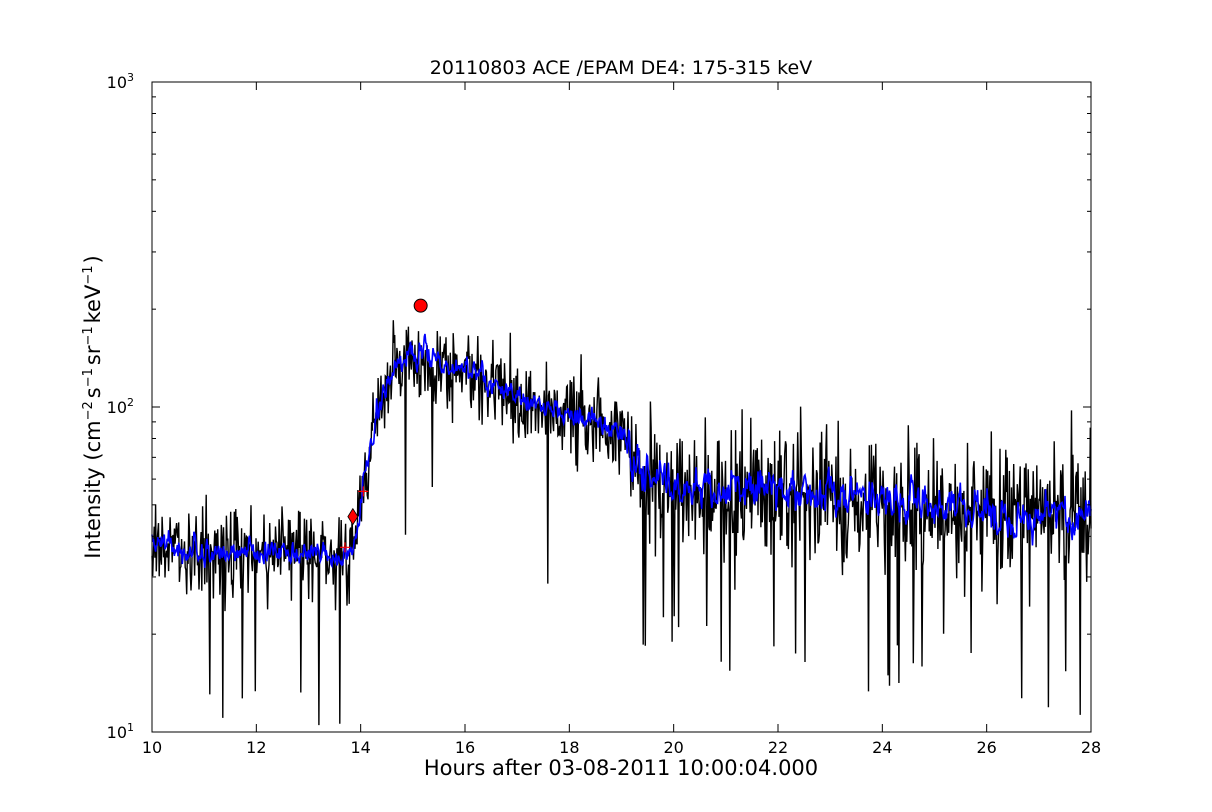 This screenshot has height=812, width=1212. Describe the element at coordinates (1091, 747) in the screenshot. I see `x-tick-label: 28` at that location.